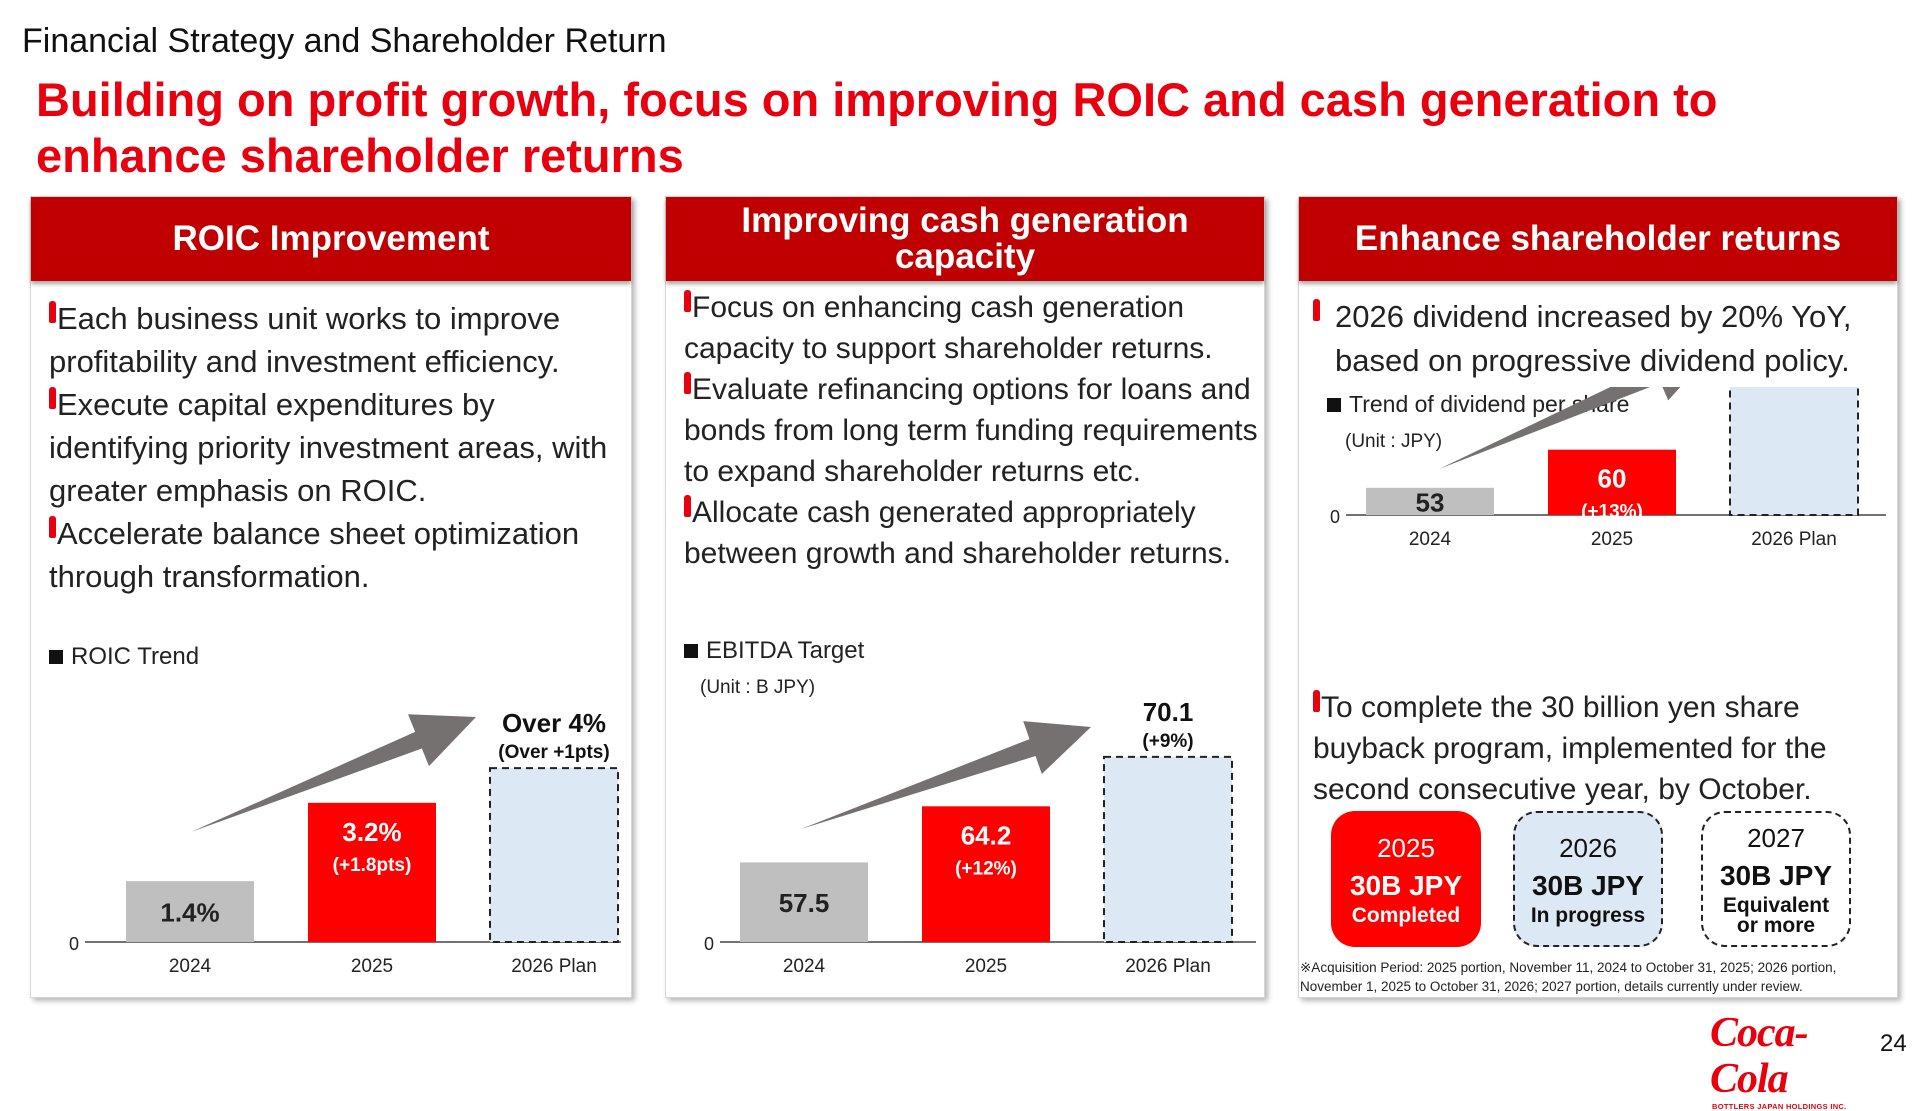 The height and width of the screenshot is (1111, 1920). I want to click on data-label: 70.1, so click(1168, 712).